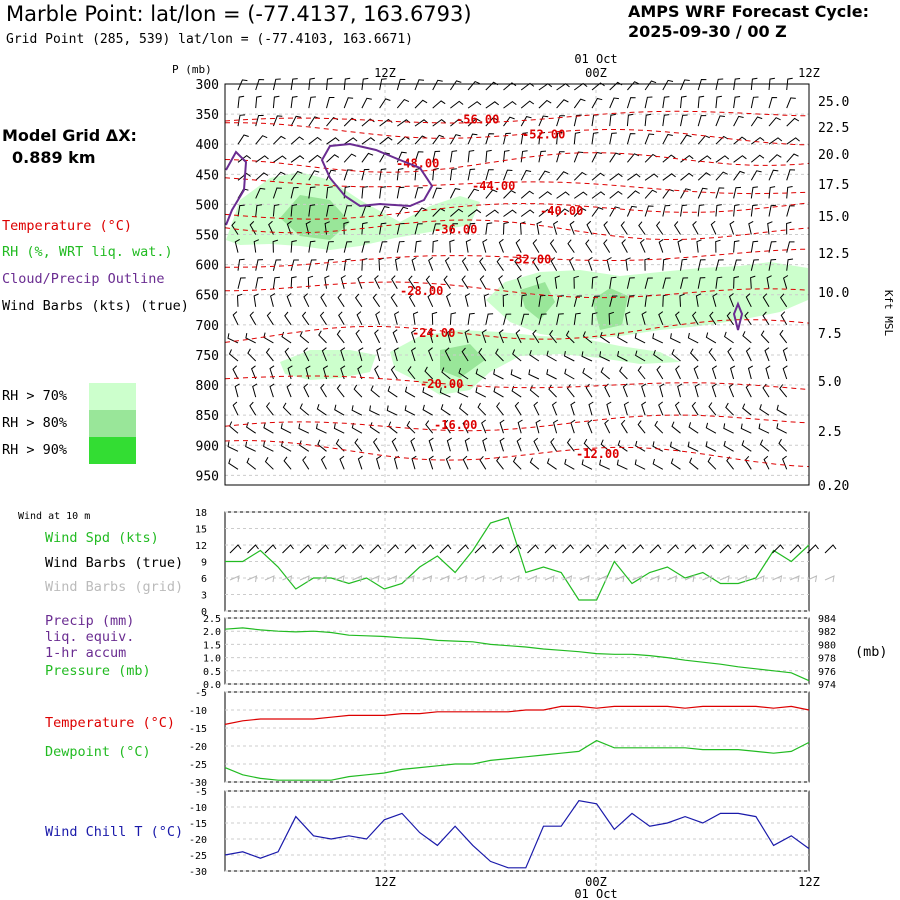 This screenshot has width=900, height=900. I want to click on isotherm-label: -20.00, so click(441, 384).